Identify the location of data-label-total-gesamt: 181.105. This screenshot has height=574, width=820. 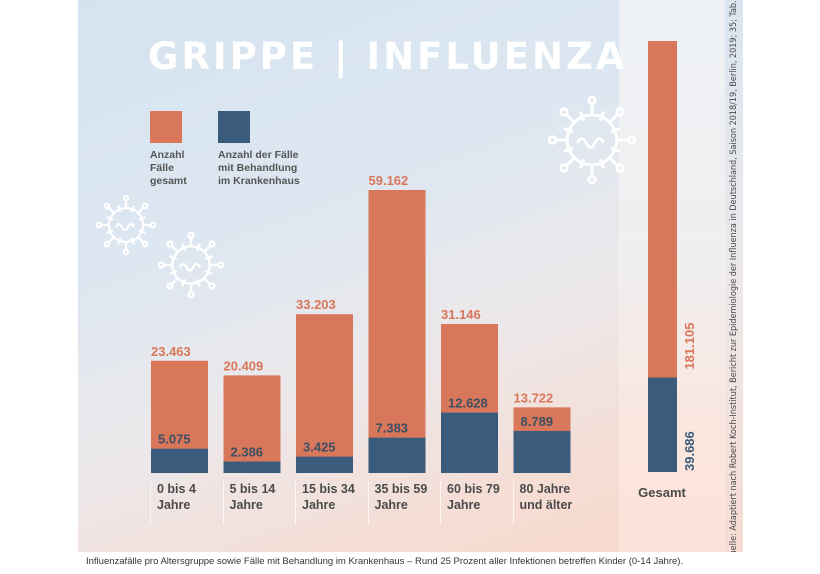
(689, 346).